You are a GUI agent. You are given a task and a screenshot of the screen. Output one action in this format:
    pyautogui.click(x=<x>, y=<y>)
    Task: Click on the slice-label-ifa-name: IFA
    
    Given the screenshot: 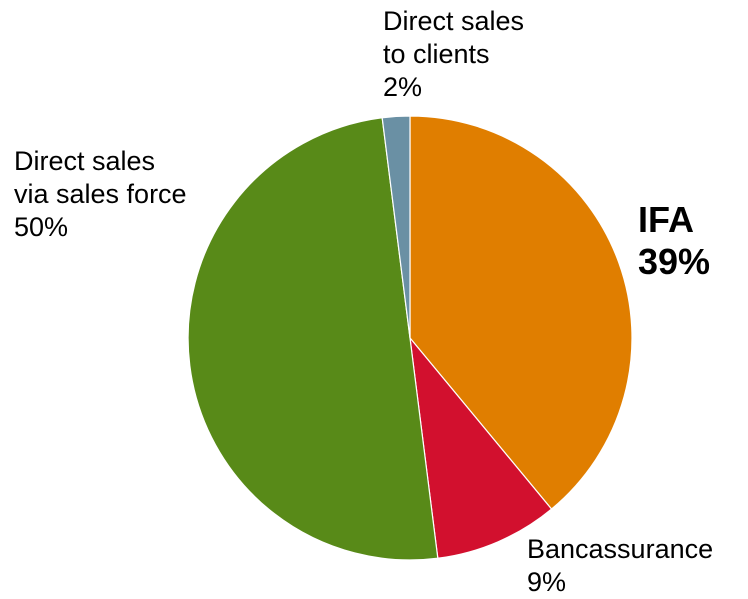 What is the action you would take?
    pyautogui.click(x=666, y=219)
    